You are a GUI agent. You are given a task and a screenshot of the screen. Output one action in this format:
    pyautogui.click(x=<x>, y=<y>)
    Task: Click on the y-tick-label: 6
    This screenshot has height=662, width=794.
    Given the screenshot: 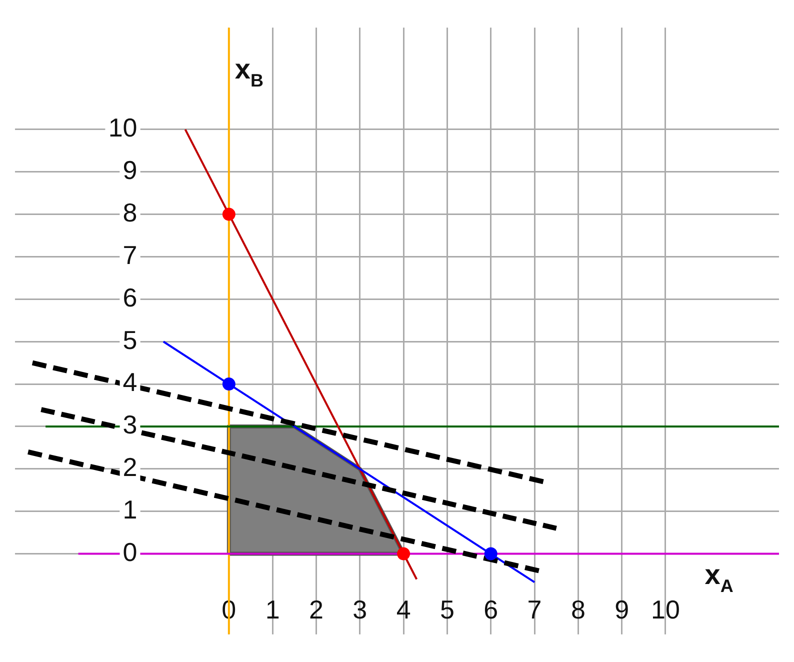 What is the action you would take?
    pyautogui.click(x=130, y=297)
    